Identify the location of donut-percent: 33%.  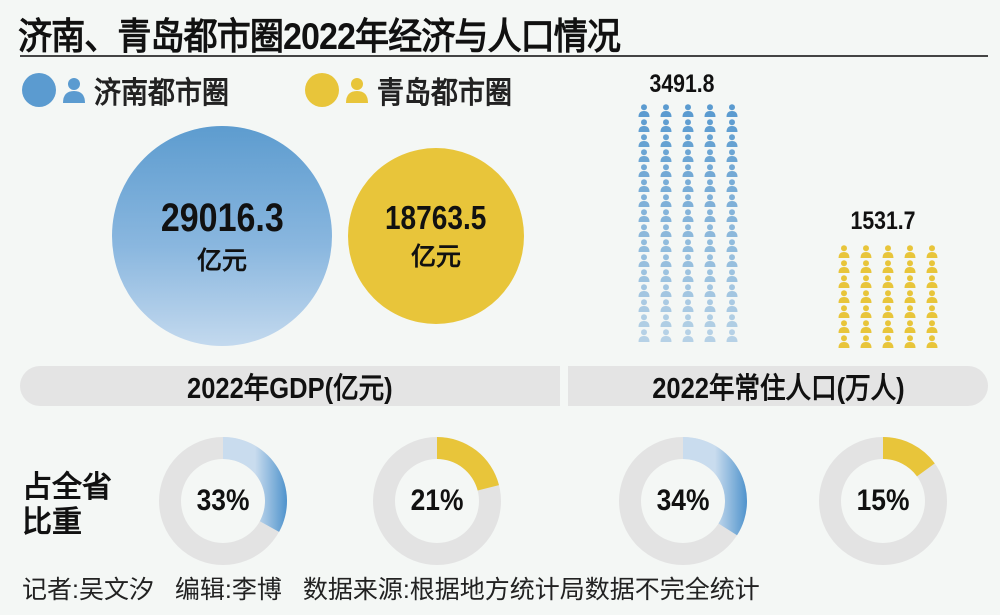
(223, 500).